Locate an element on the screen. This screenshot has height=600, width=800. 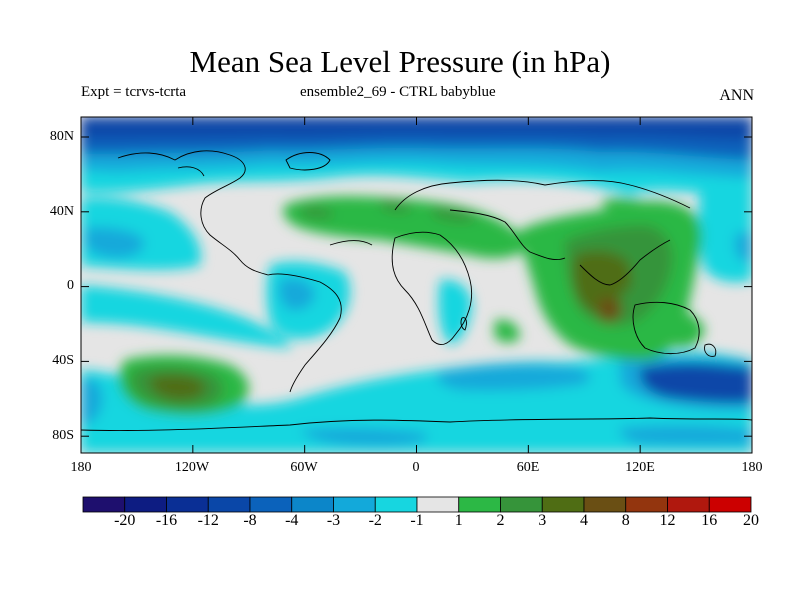
colorbar-label: 8 is located at coordinates (625, 520).